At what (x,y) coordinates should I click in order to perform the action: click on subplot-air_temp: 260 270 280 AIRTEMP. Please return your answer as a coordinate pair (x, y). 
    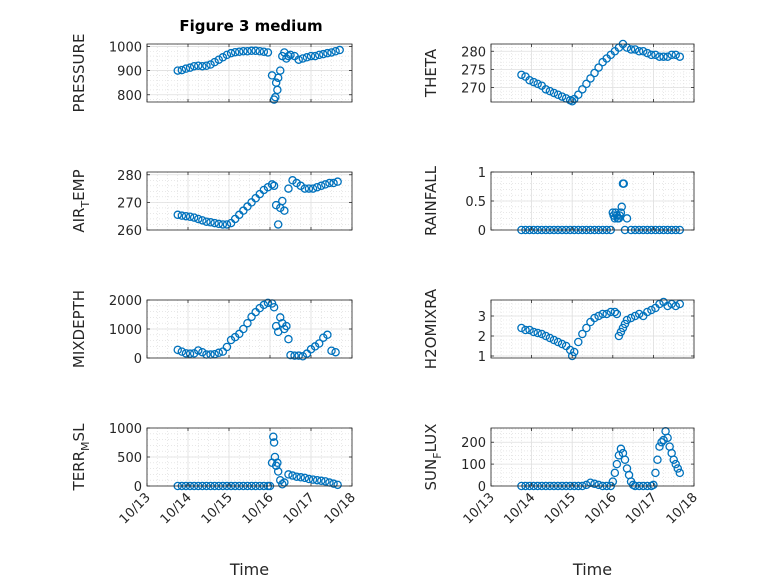
    Looking at the image, I should click on (211, 204).